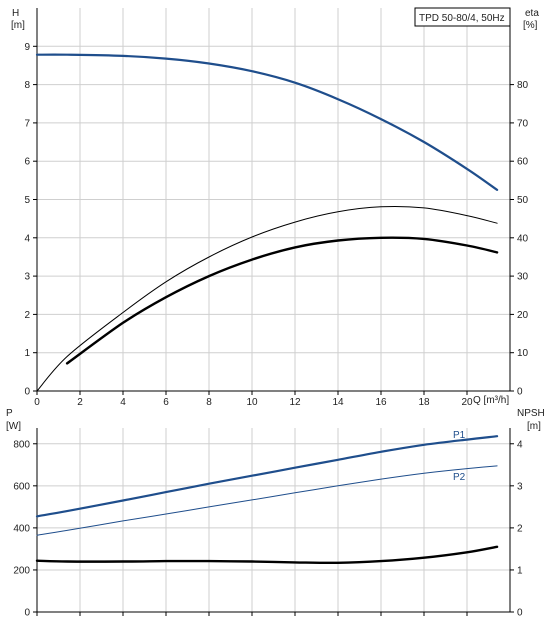 This screenshot has width=555, height=631. I want to click on y-left-tick-label: 7, so click(27, 123).